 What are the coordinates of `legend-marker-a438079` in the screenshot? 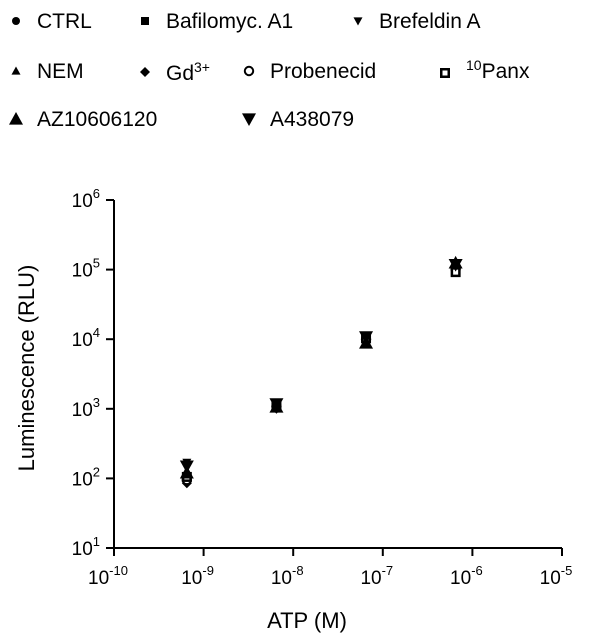 It's located at (249, 119).